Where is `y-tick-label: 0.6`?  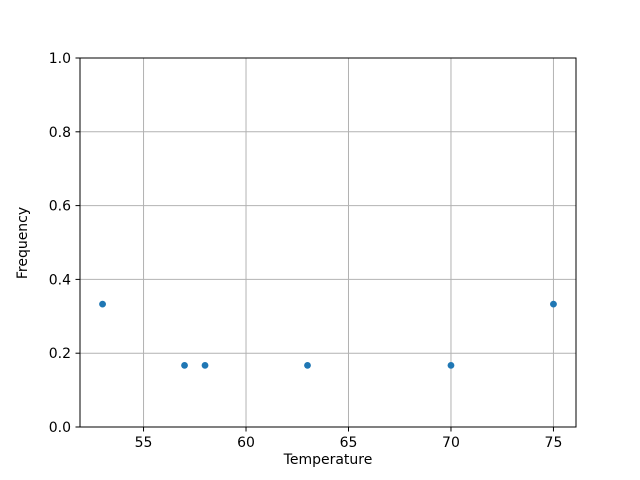 y-tick-label: 0.6 is located at coordinates (60, 207).